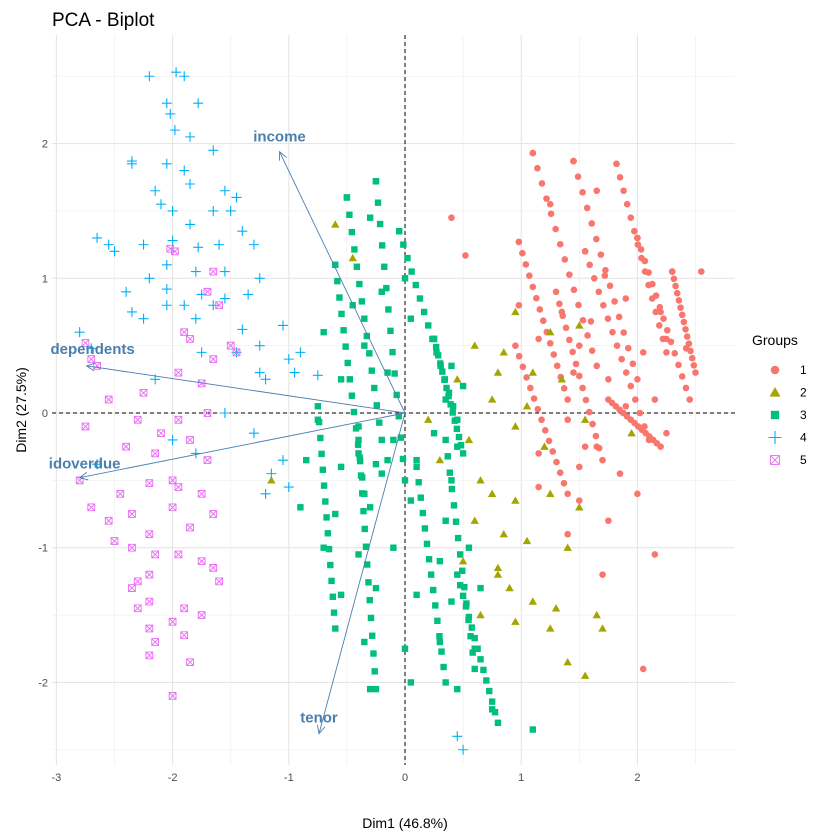  I want to click on x-tick-label: -3, so click(57, 778).